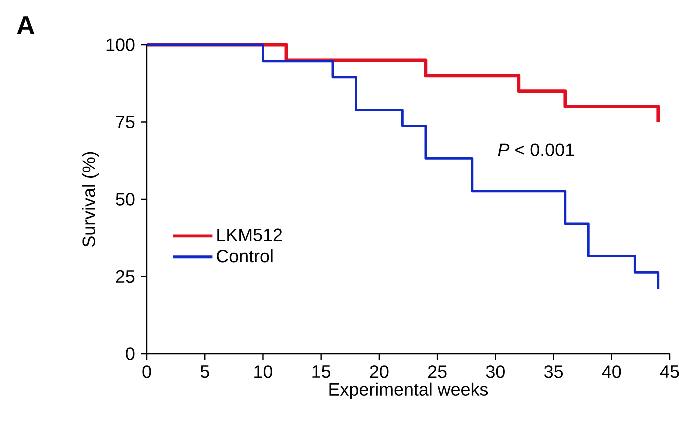  Describe the element at coordinates (205, 372) in the screenshot. I see `x-tick-label: 5` at that location.